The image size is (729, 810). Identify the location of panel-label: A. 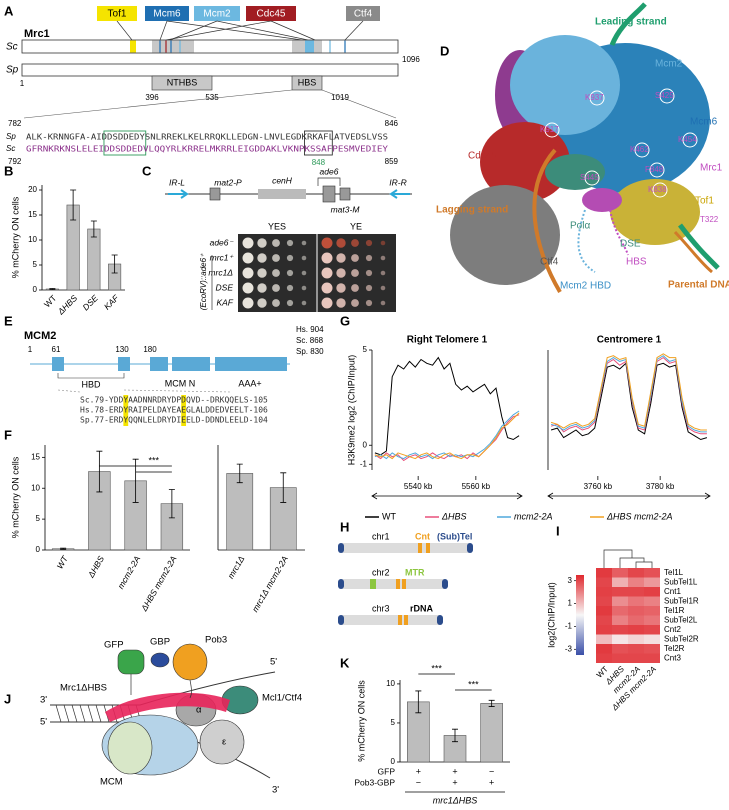
(9, 10).